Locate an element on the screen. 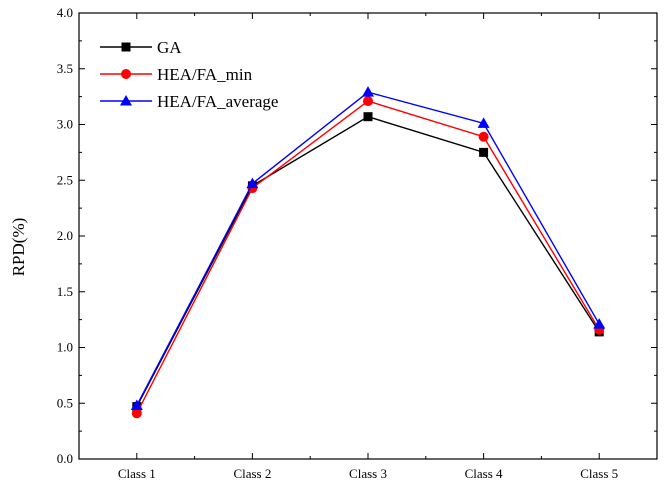 This screenshot has height=494, width=668. y-tick-label: 3.5 is located at coordinates (65, 68).